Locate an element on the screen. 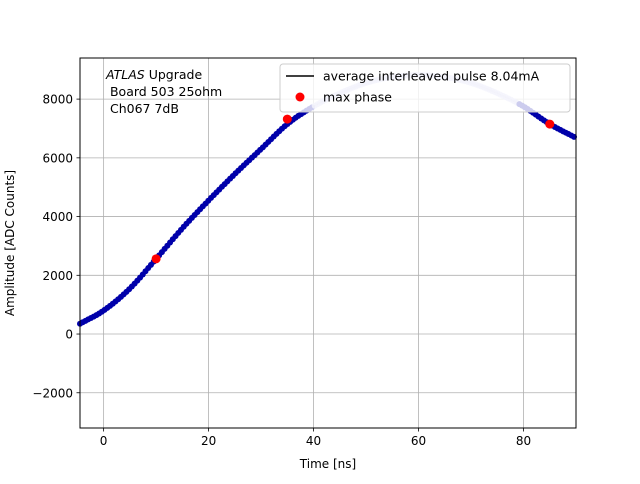  legend-entry-max-phase: max phase is located at coordinates (357, 97).